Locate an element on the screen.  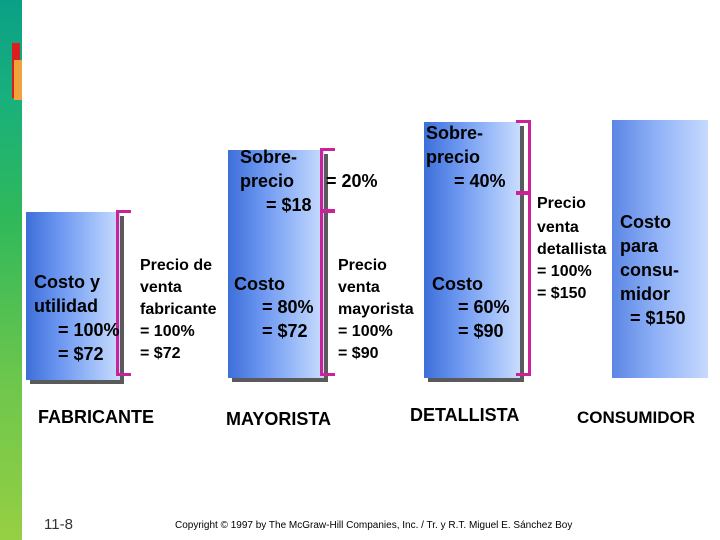
mayorista-markup-pct: = 20% is located at coordinates (352, 181).